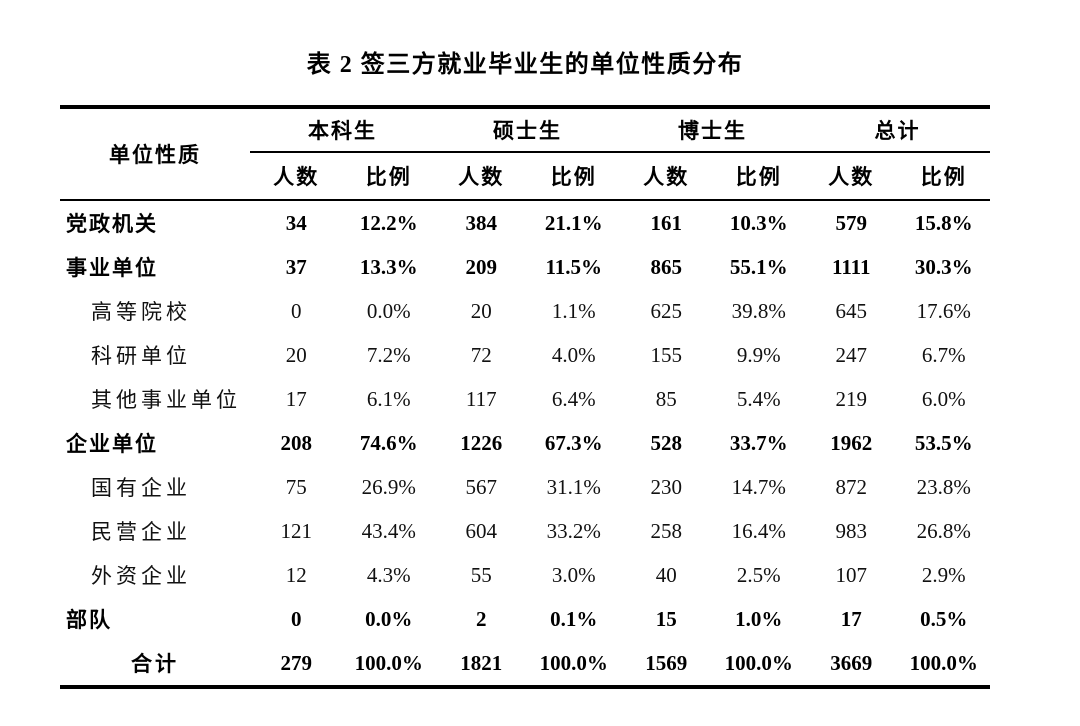 This screenshot has height=726, width=1080. Describe the element at coordinates (525, 399) in the screenshot. I see `table-row-other-public-institution: 其他事业单位 17 6.1% 117 6.4% 85 5.4% 219 6.0%` at that location.